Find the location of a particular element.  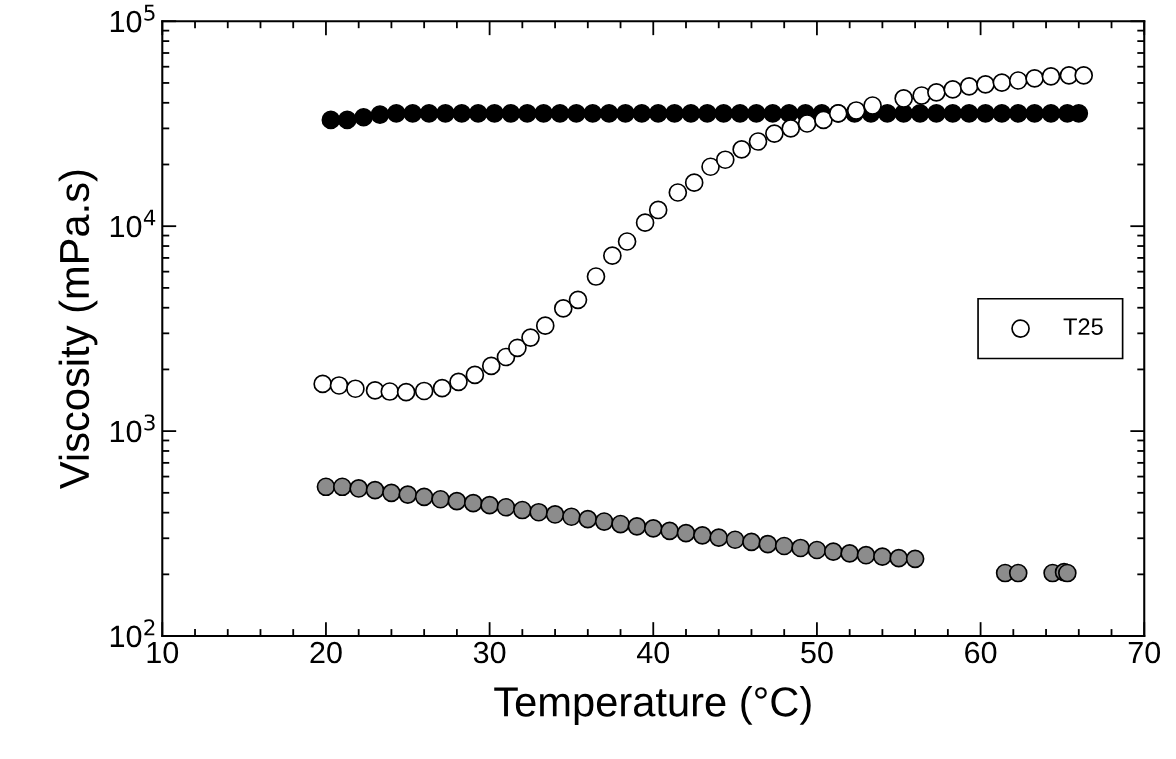

x-tick-label: 40 is located at coordinates (653, 652).